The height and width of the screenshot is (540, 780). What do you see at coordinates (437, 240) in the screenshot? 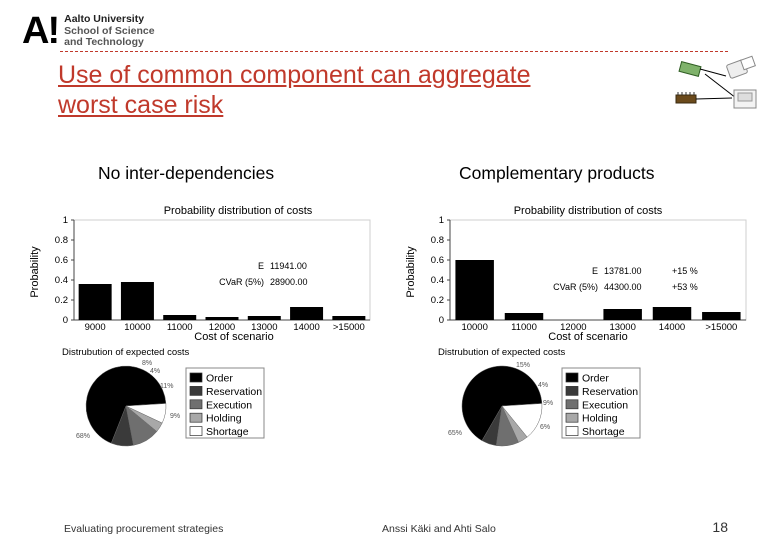
I see `right-y-tick-label: 0.8` at bounding box center [437, 240].